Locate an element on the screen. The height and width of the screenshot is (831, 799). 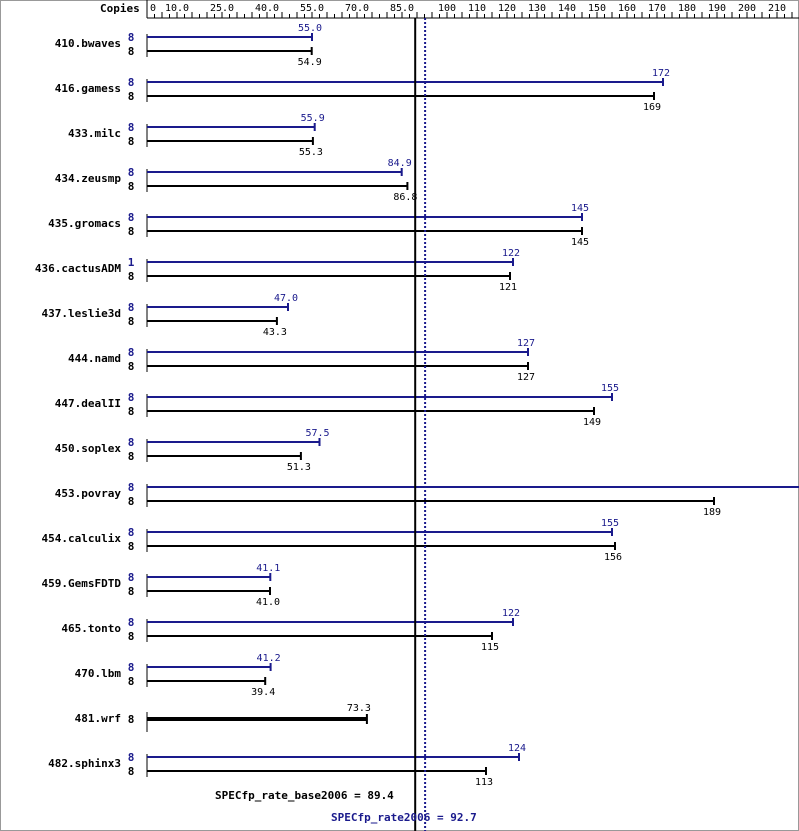
benchmark-label: 482.sphinx3 is located at coordinates (84, 763).